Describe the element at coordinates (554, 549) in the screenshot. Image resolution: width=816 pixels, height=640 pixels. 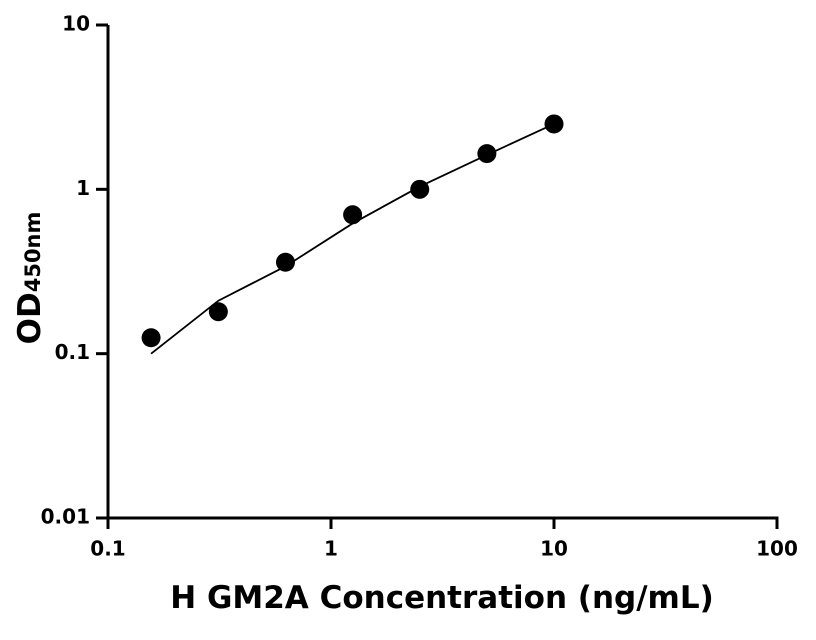
I see `x-tick-label: 10` at that location.